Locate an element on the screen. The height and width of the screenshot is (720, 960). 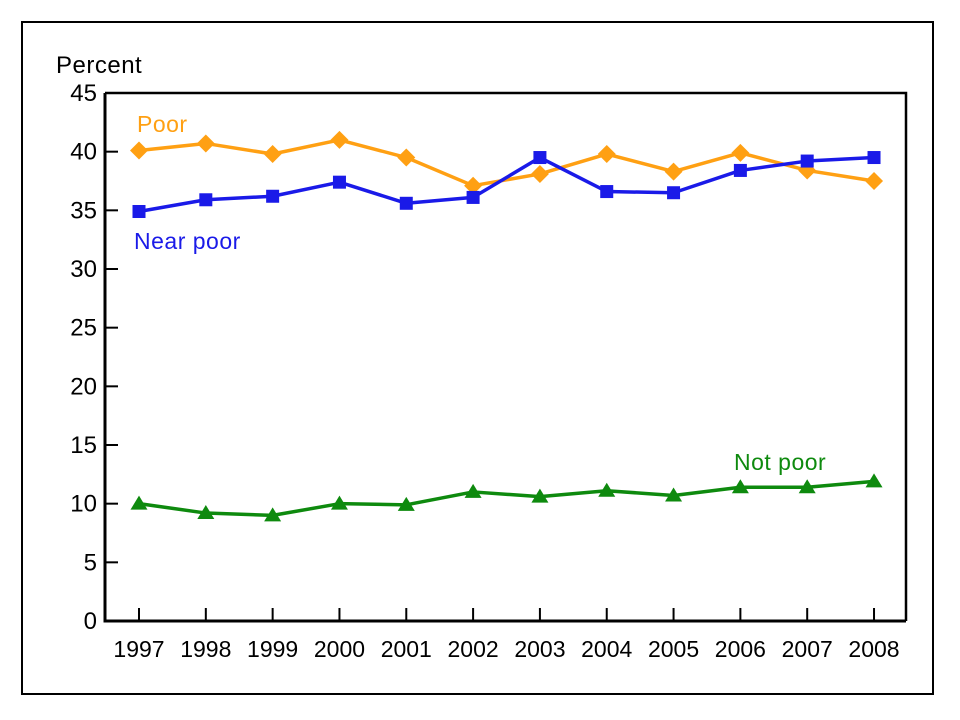
marker-near-poor-2003 is located at coordinates (540, 158).